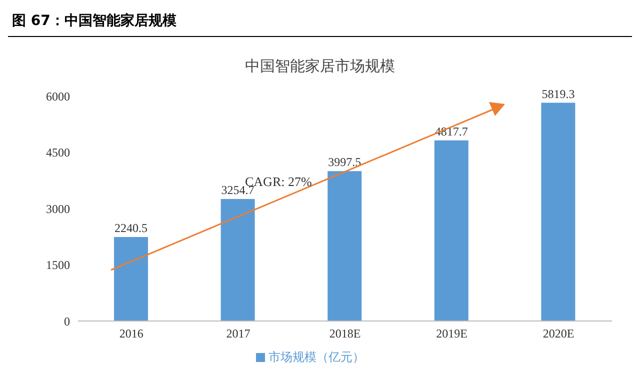  Describe the element at coordinates (558, 93) in the screenshot. I see `data-label: 5819.3` at that location.